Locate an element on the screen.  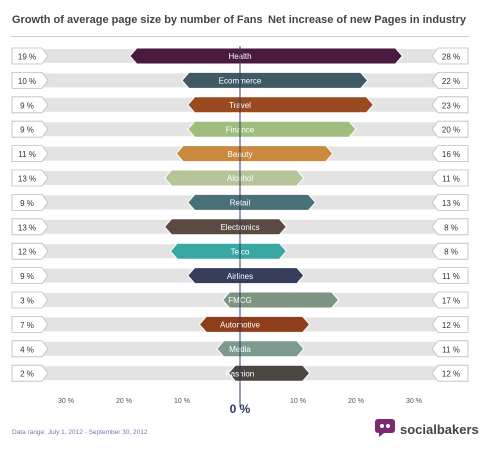
right-value-label: 28 % is located at coordinates (451, 57).